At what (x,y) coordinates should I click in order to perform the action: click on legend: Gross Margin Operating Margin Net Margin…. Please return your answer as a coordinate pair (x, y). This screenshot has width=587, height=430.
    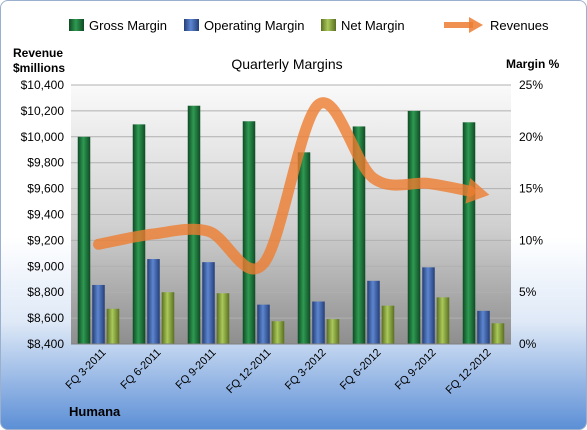
    Looking at the image, I should click on (309, 25).